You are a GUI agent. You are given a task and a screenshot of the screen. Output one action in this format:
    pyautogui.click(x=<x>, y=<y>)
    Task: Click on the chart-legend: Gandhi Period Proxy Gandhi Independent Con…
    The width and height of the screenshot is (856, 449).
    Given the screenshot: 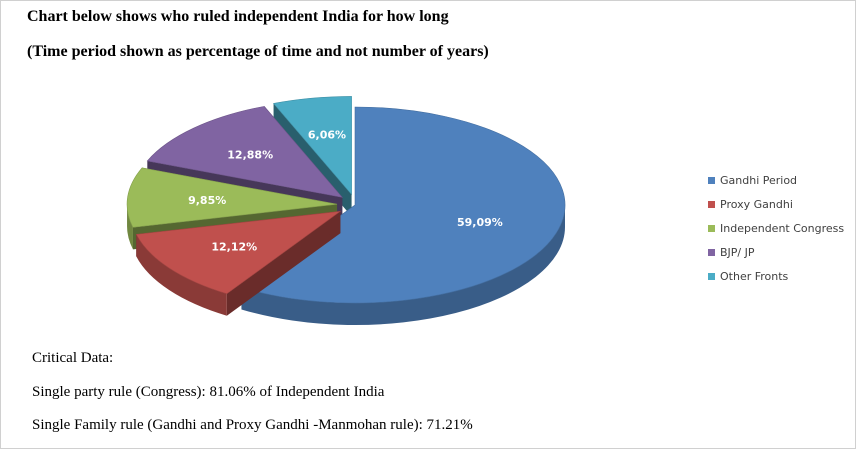 What is the action you would take?
    pyautogui.click(x=776, y=228)
    